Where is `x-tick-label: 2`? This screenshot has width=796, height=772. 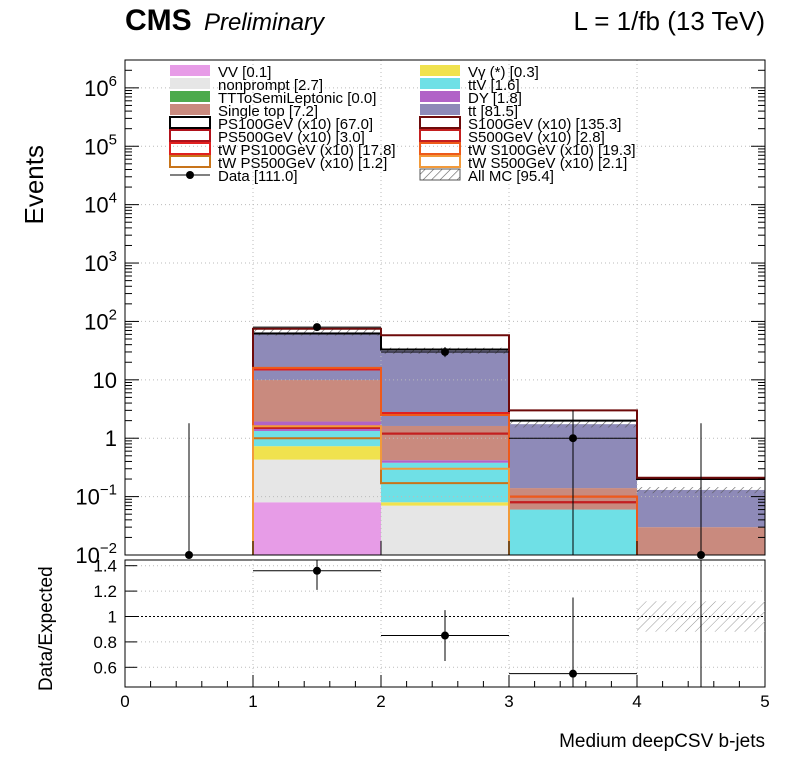
x-tick-label: 2 is located at coordinates (380, 701).